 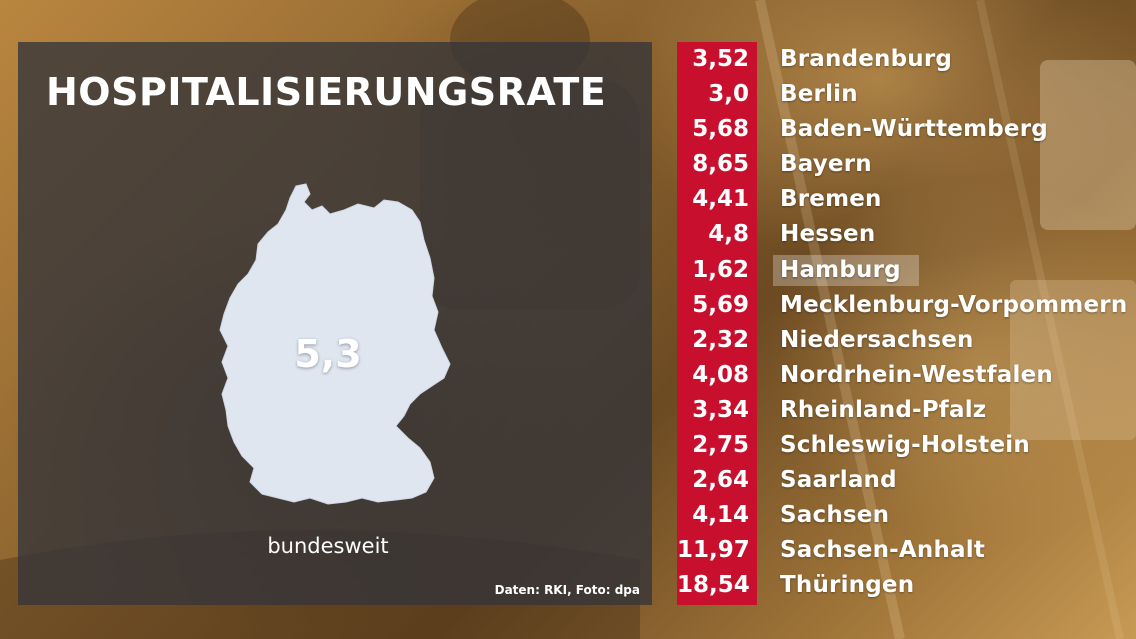 What do you see at coordinates (720, 199) in the screenshot?
I see `state-value: 4,41` at bounding box center [720, 199].